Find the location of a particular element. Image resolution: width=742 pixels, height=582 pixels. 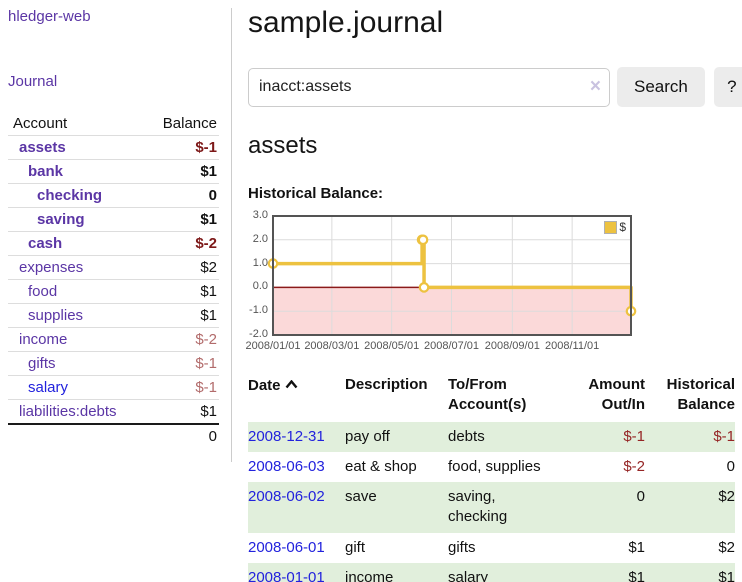

account-row: saving $1 is located at coordinates (113, 220).